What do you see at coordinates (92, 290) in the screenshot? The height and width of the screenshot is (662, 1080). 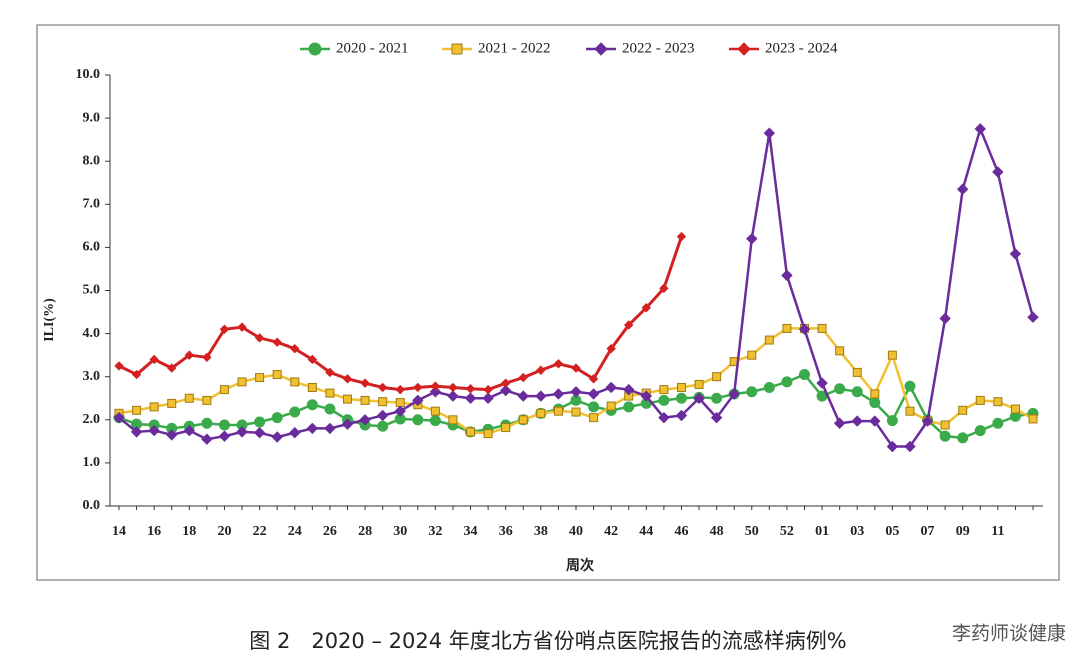 I see `y-tick-label: 5.0` at bounding box center [92, 290].